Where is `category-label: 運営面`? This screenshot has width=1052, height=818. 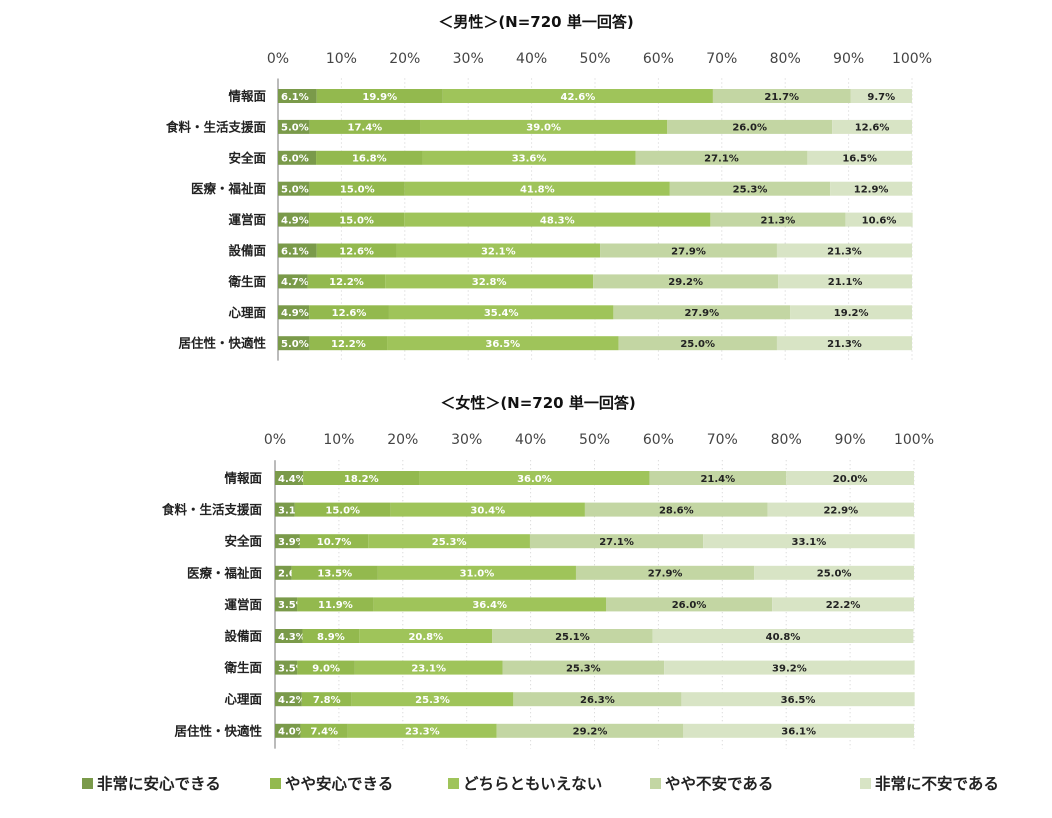
category-label: 運営面 is located at coordinates (243, 604).